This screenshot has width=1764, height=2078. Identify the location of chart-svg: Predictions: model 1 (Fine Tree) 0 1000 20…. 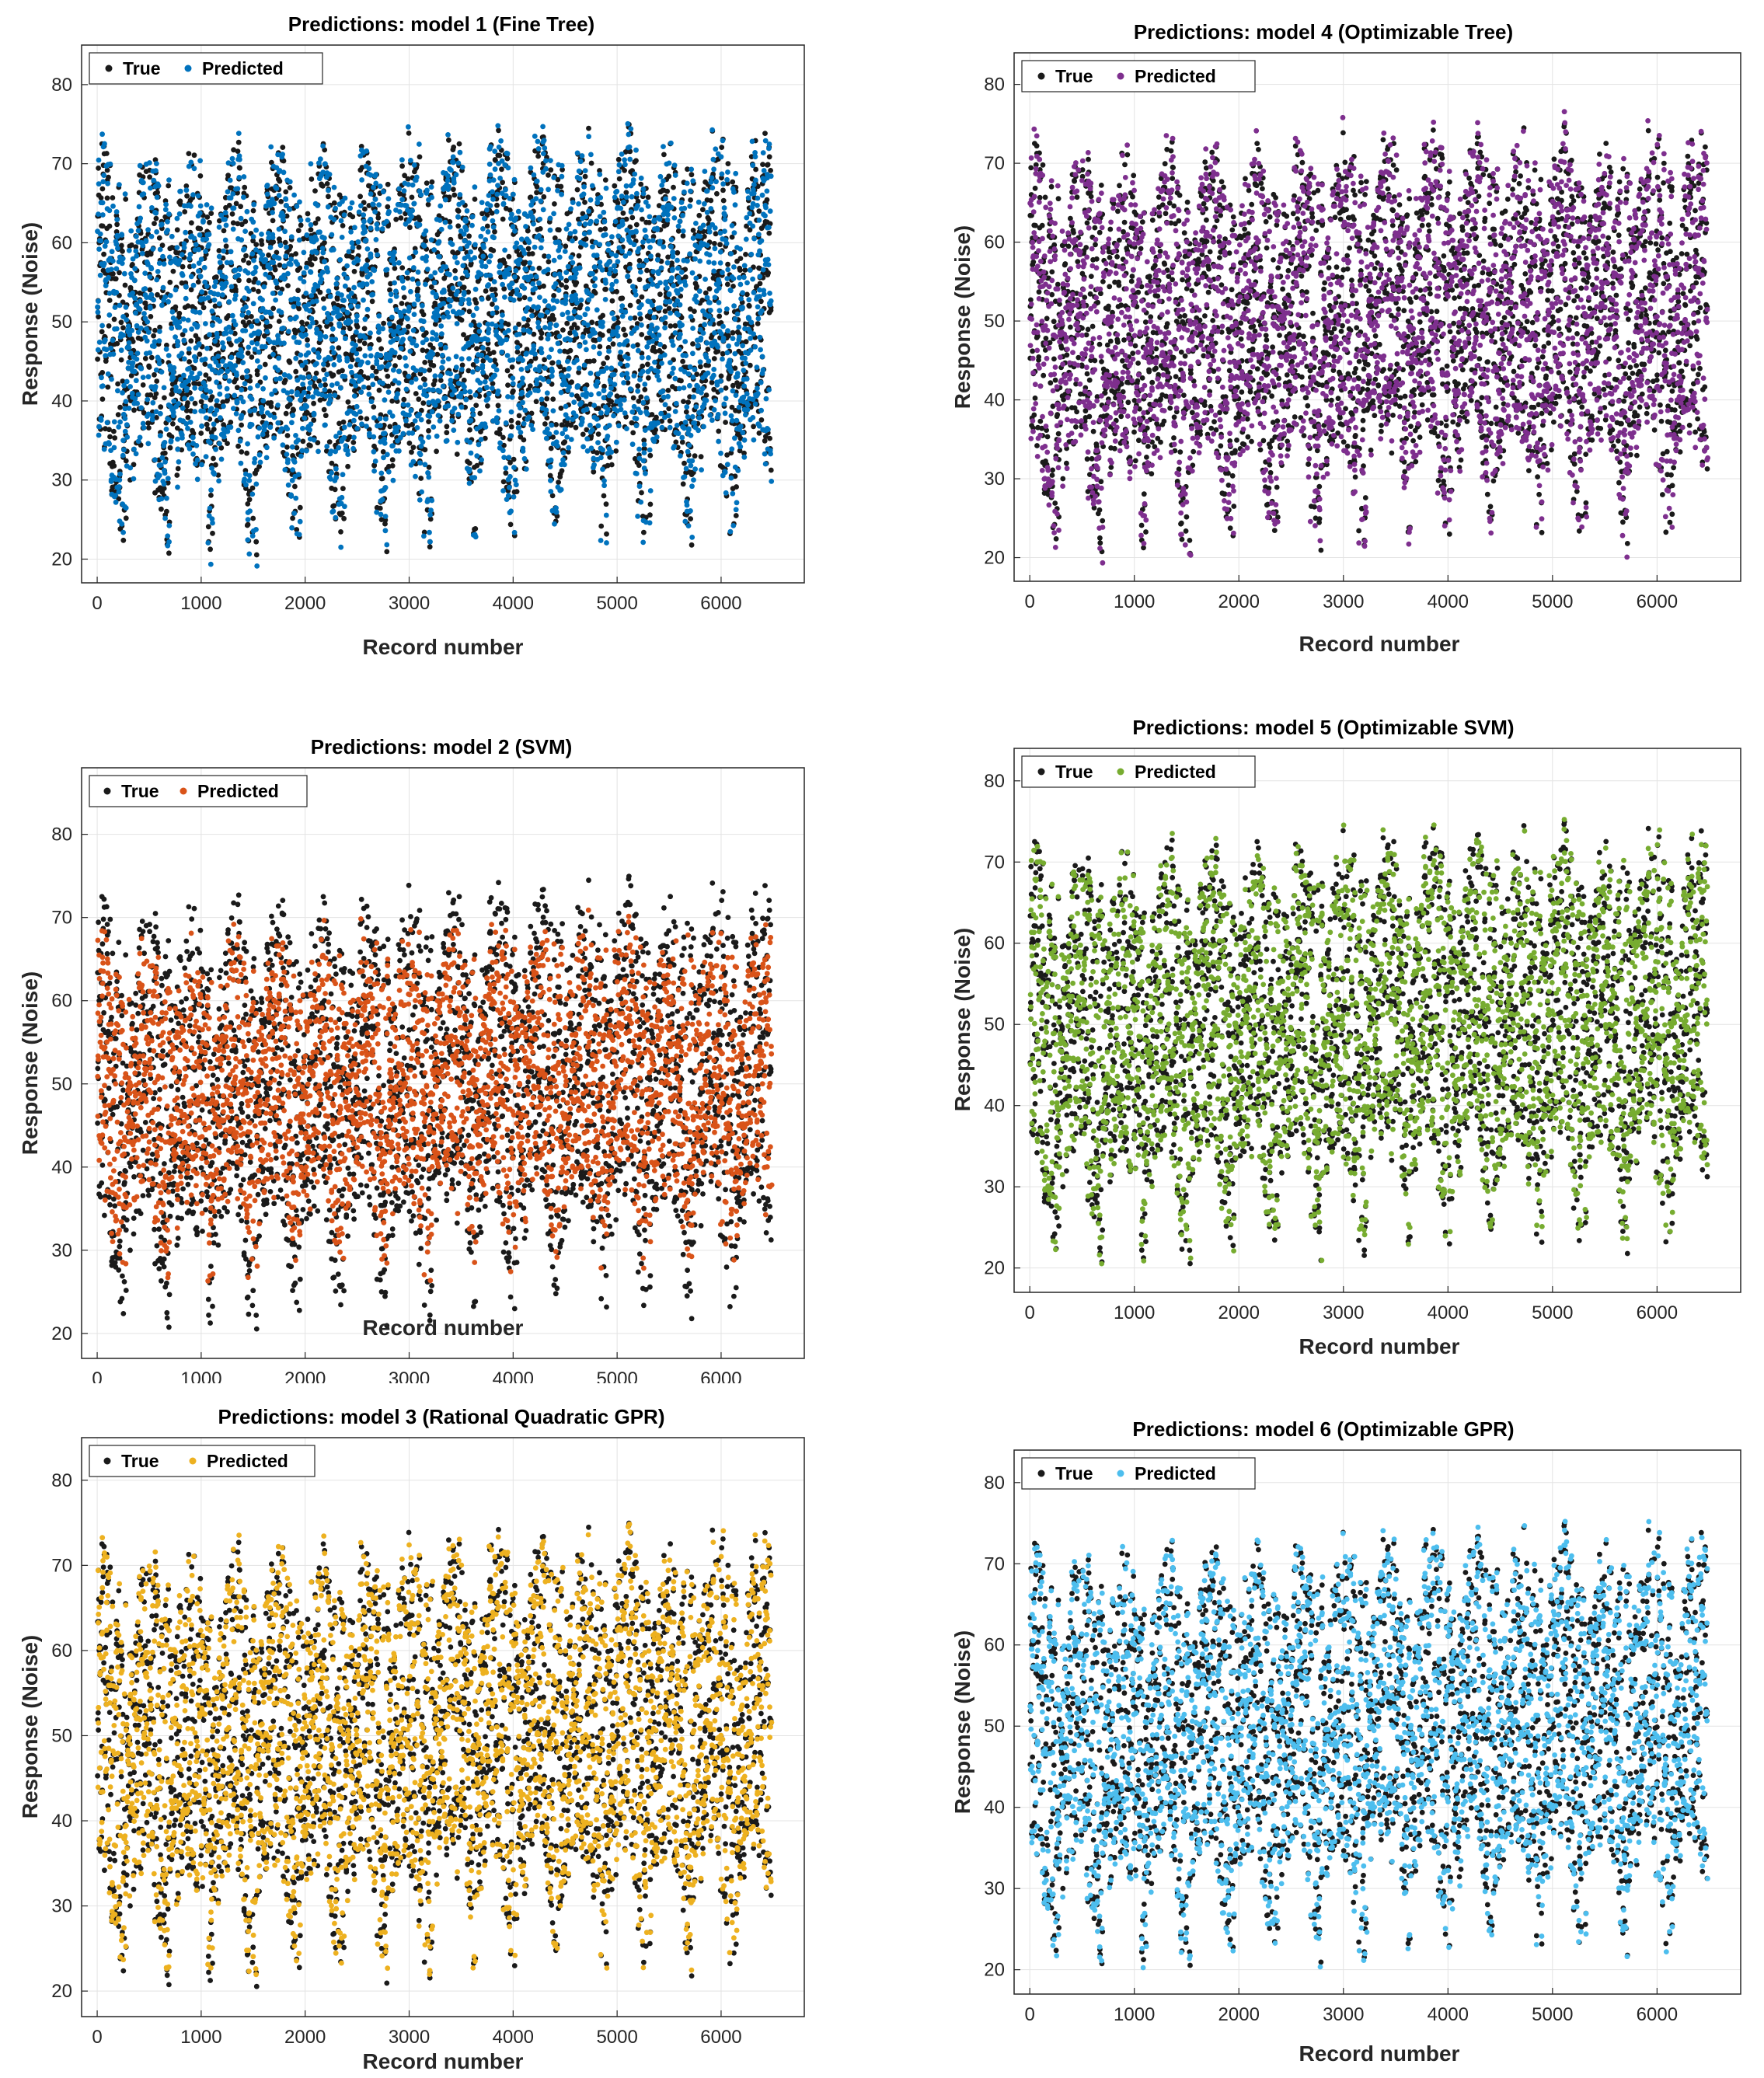
(412, 335).